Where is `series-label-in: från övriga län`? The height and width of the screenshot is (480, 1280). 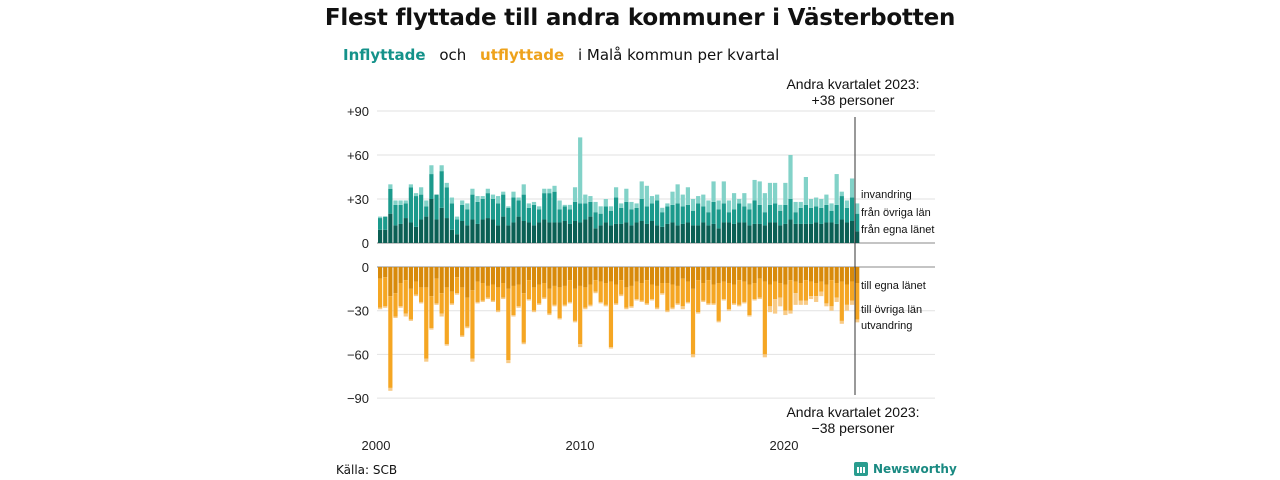 series-label-in: från övriga län is located at coordinates (896, 213).